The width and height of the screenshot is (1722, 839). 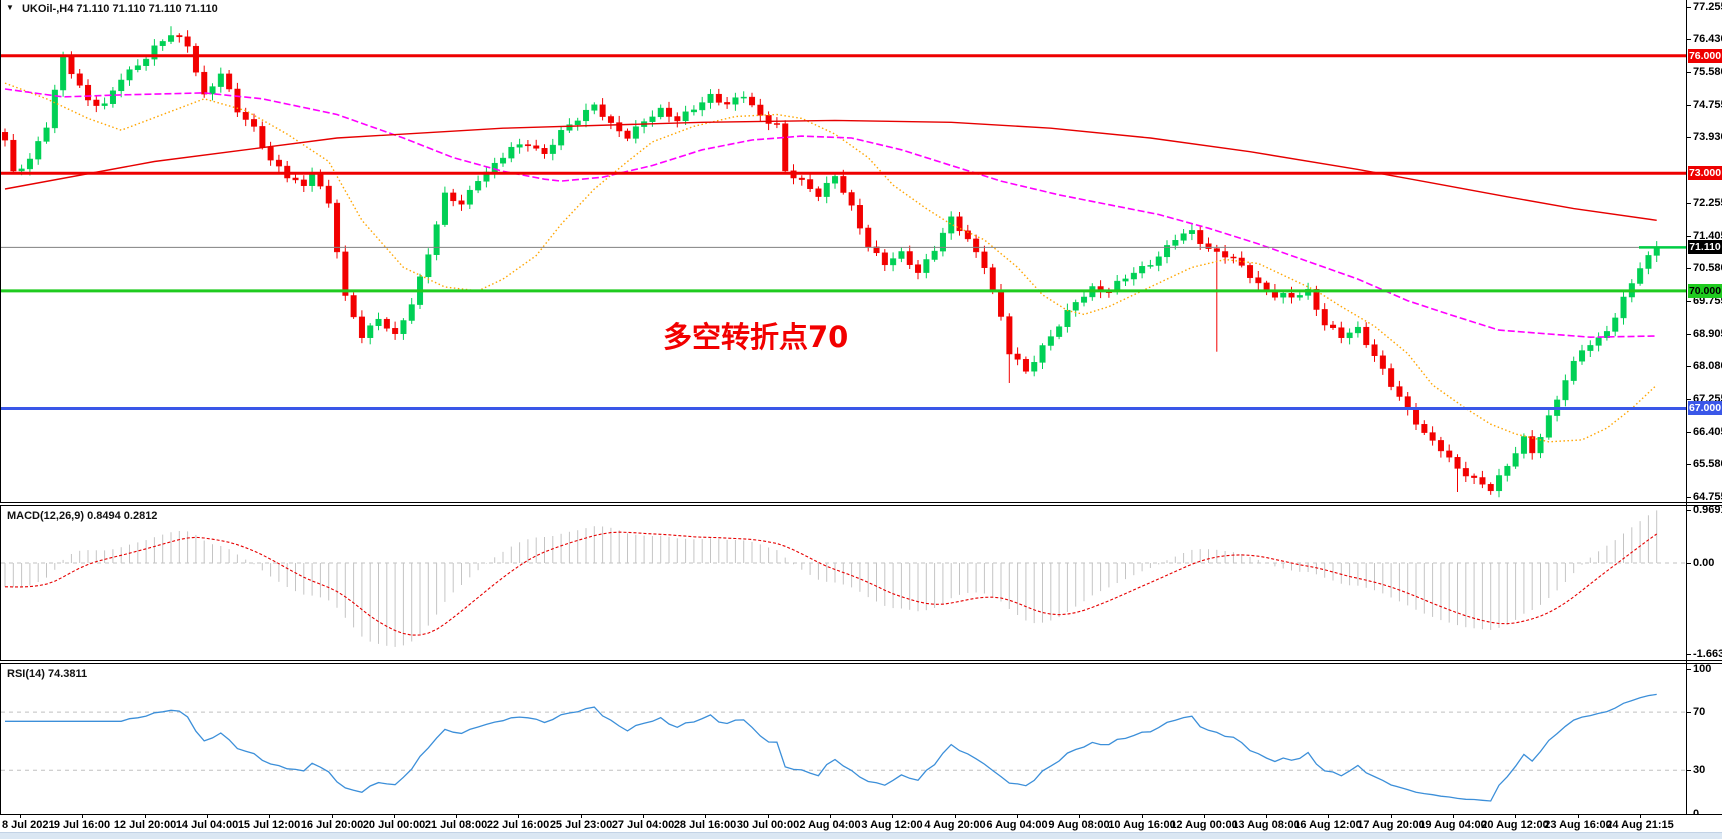 What do you see at coordinates (1707, 301) in the screenshot?
I see `price-tick-label: 69.755` at bounding box center [1707, 301].